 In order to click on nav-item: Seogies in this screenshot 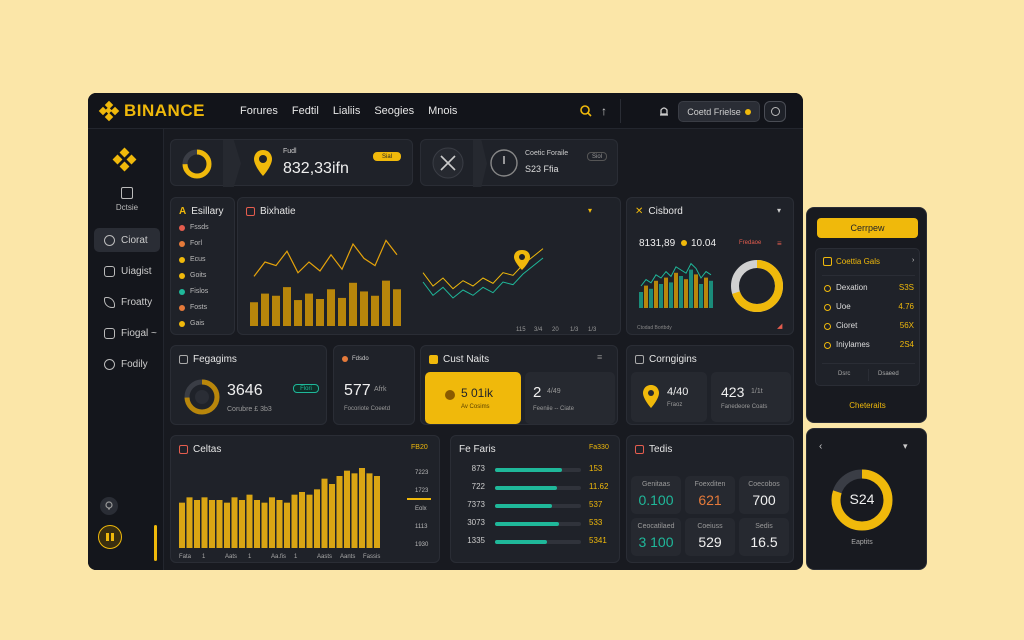, I will do `click(394, 111)`.